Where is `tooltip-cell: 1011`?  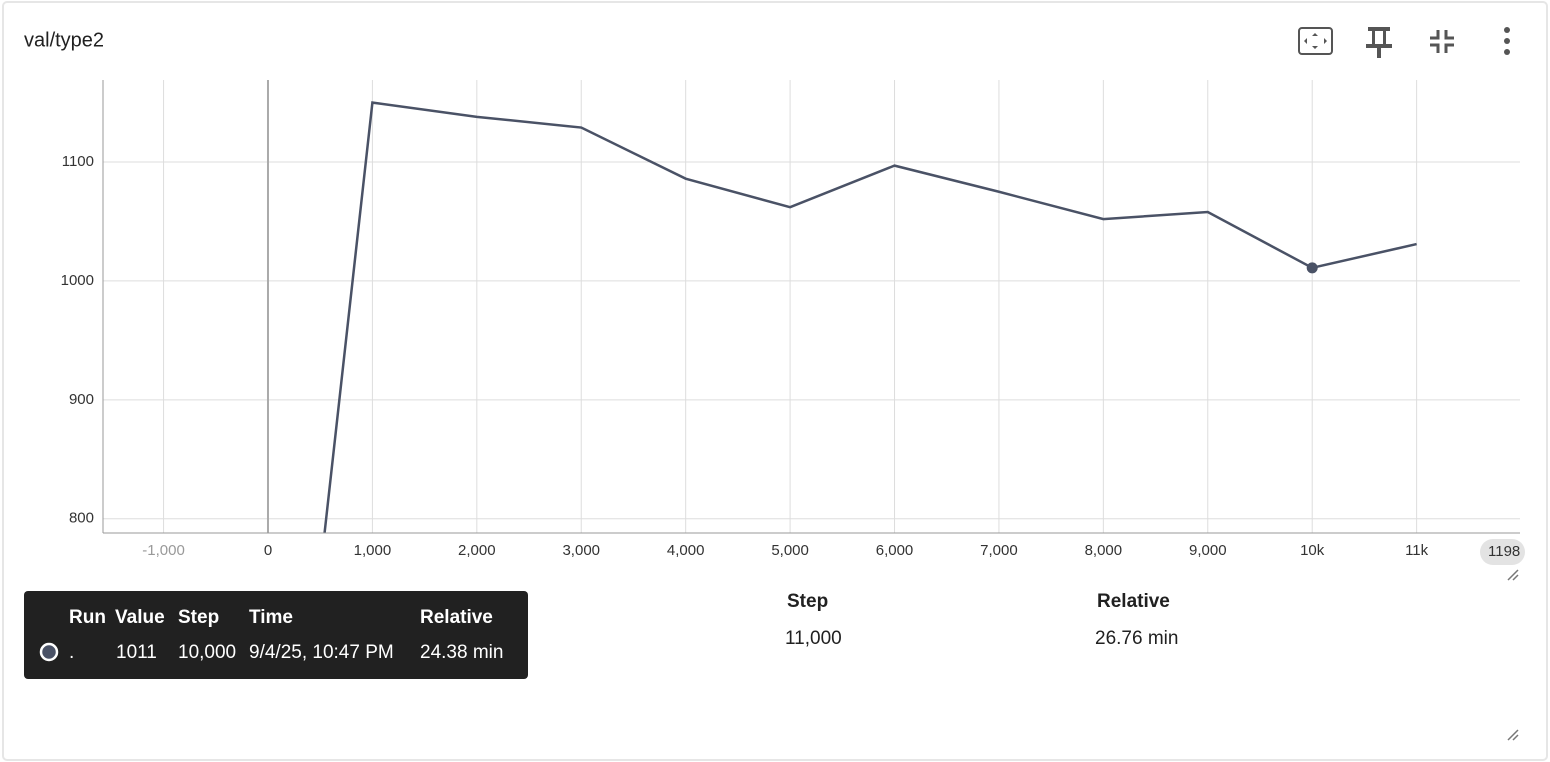
tooltip-cell: 1011 is located at coordinates (136, 652).